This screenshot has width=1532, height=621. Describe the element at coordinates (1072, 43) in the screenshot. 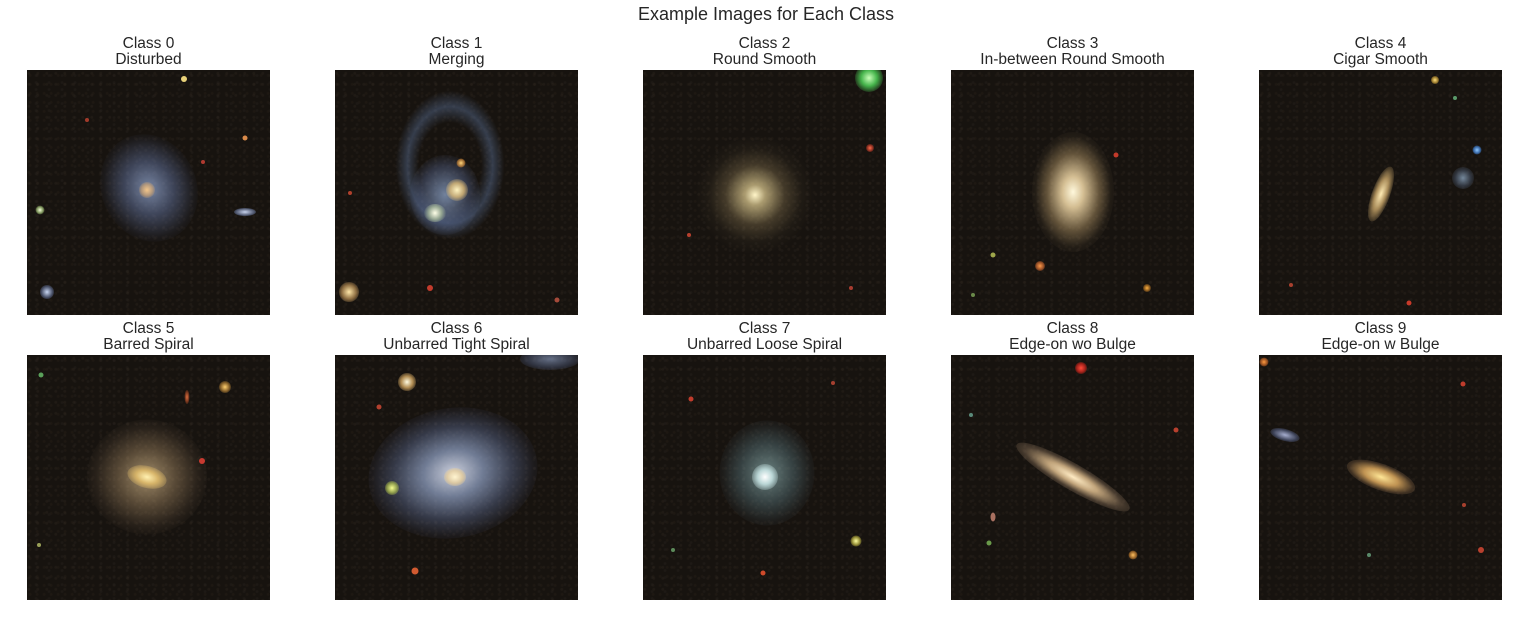

I see `class-label: Class 3` at that location.